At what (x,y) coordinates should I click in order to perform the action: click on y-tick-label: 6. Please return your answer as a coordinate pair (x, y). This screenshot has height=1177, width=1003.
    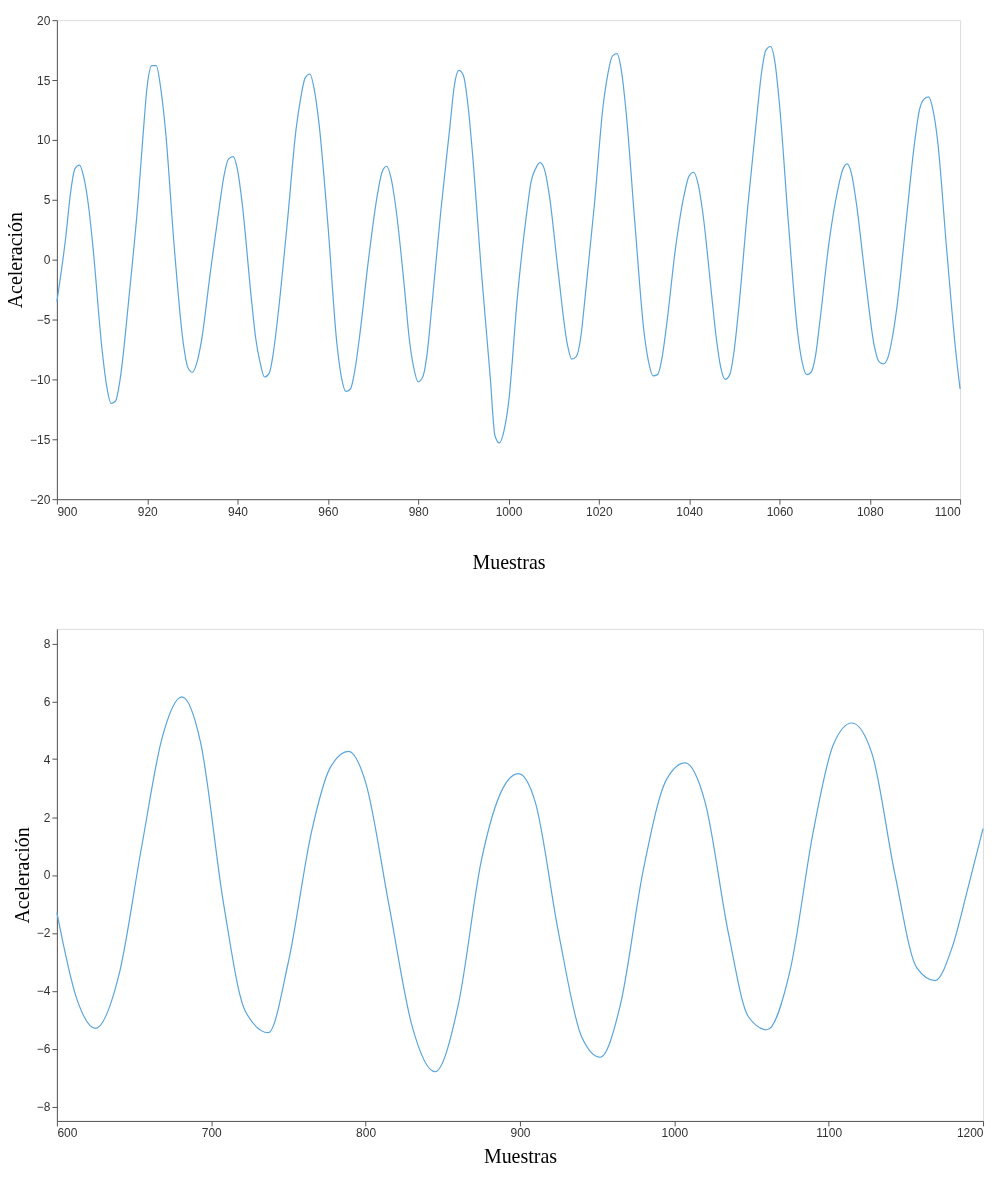
    Looking at the image, I should click on (47, 701).